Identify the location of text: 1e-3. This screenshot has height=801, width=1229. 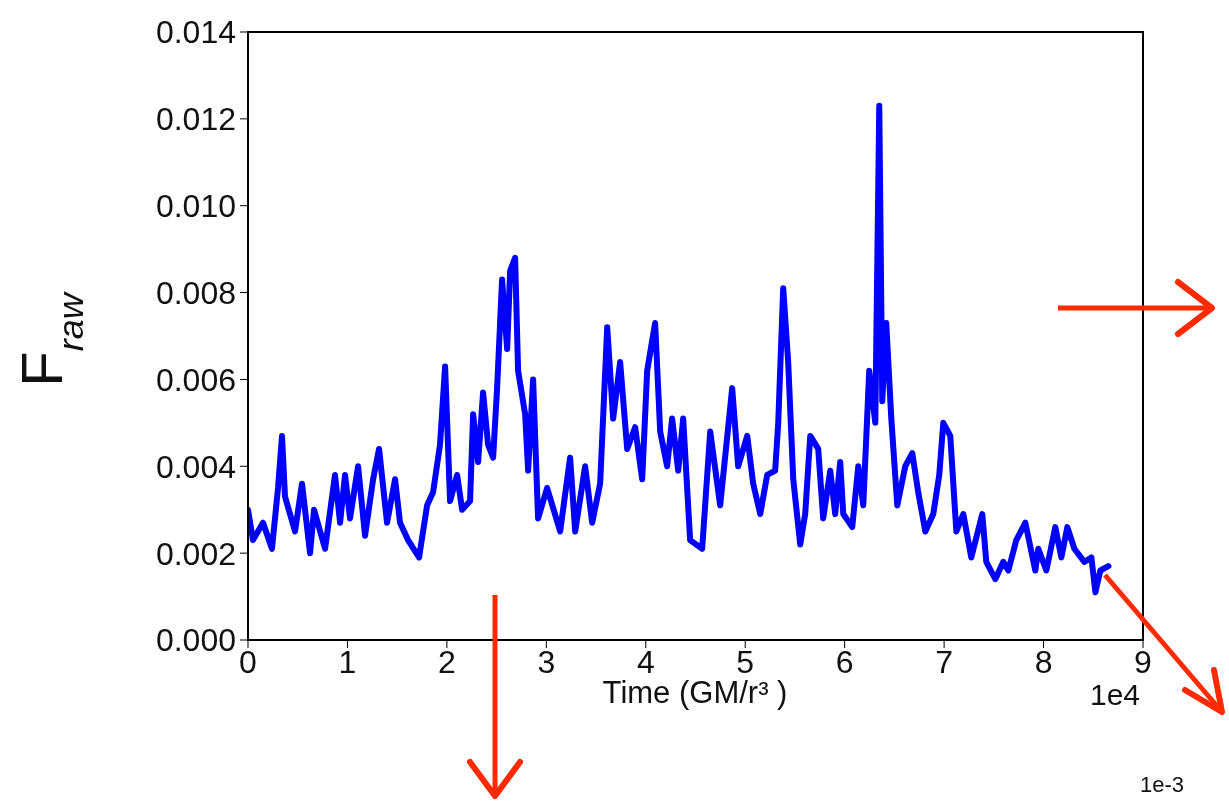
(1162, 785).